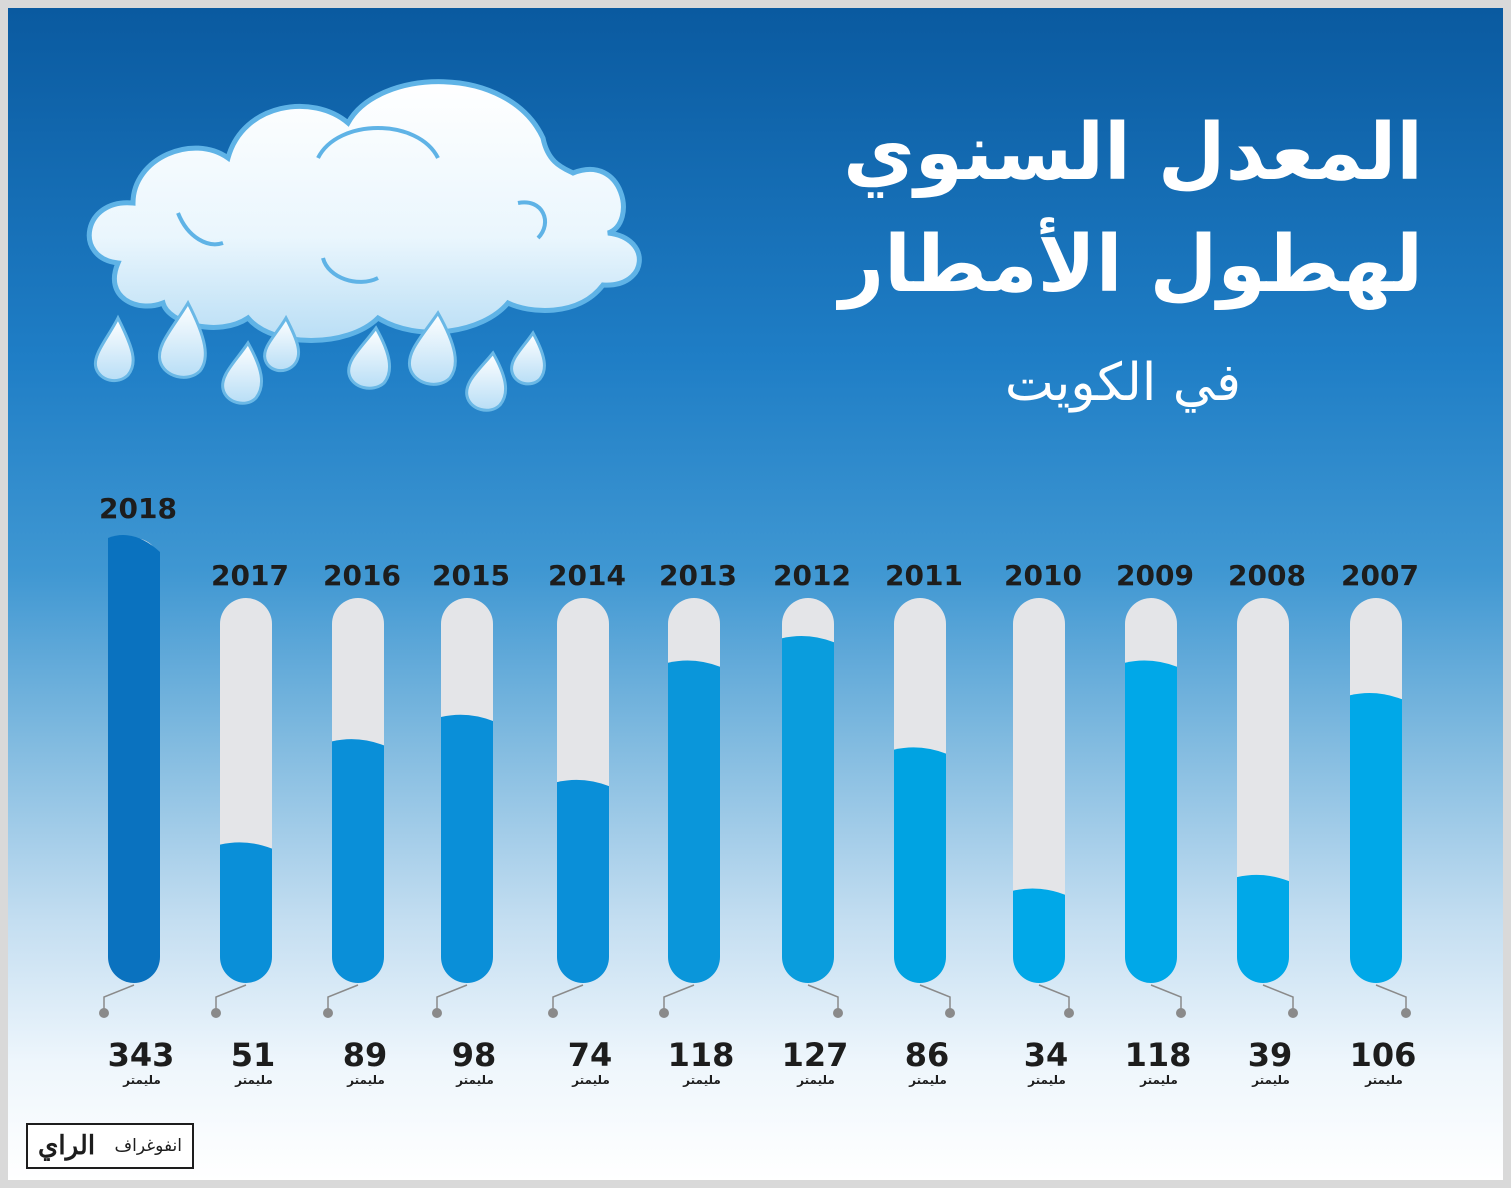 This screenshot has width=1511, height=1188. I want to click on rain-cloud-icon, so click(364, 245).